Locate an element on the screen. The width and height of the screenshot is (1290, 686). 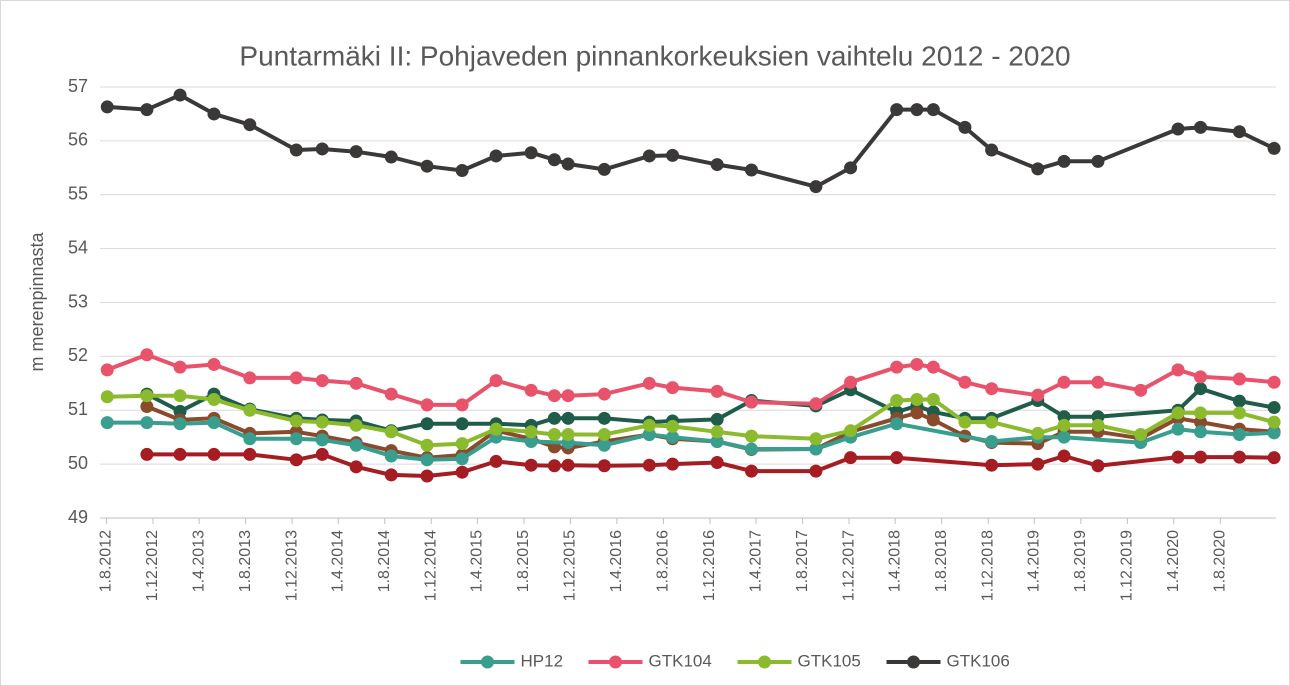
x-tick-label: 1.12.2015 is located at coordinates (570, 565).